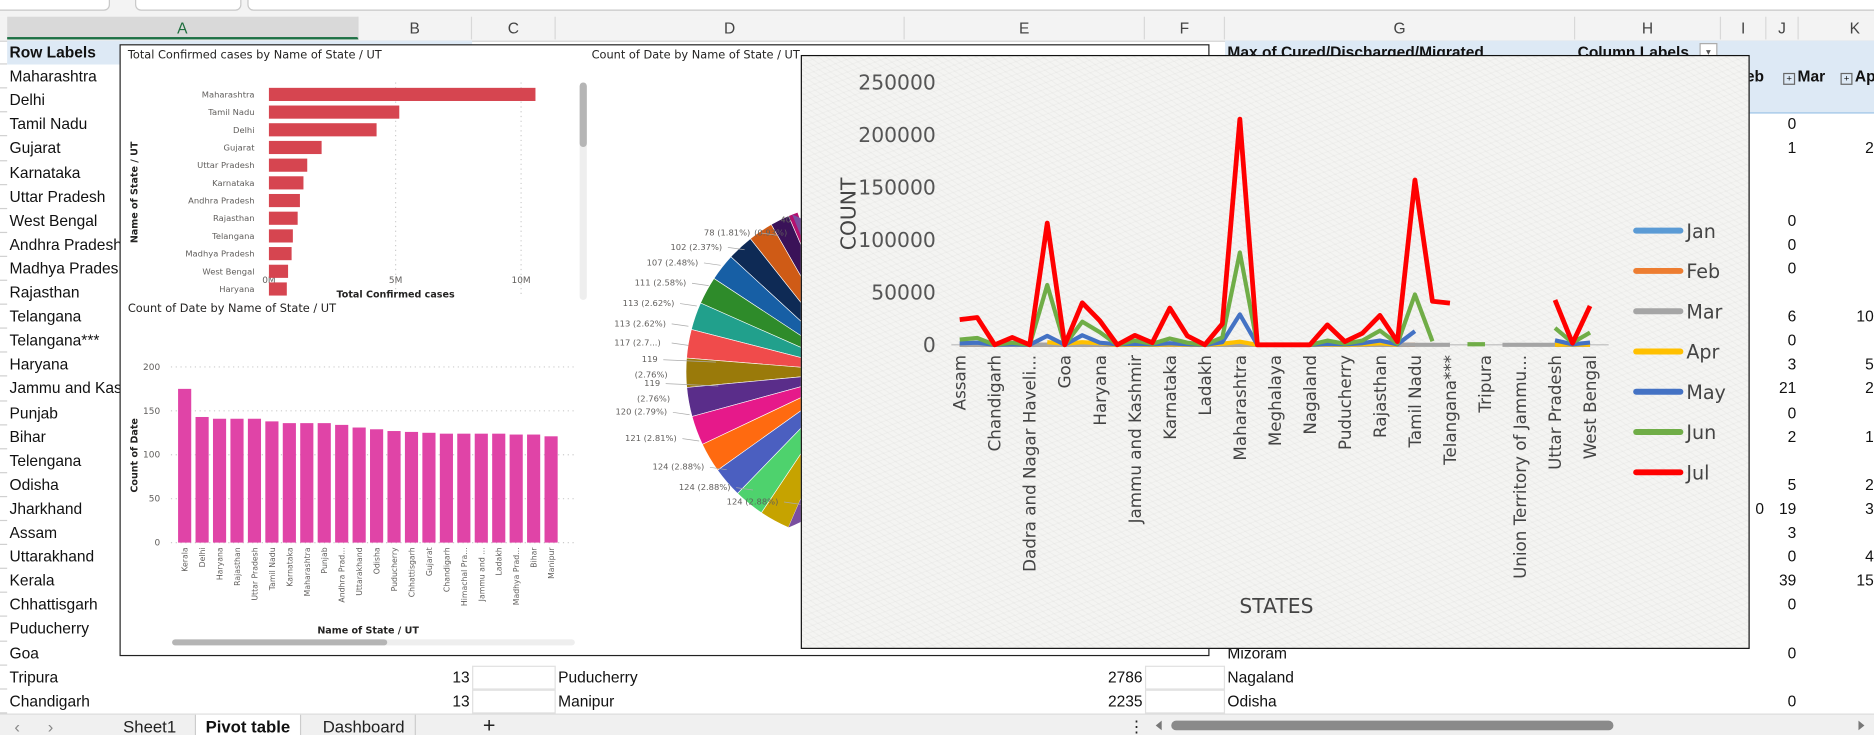 The width and height of the screenshot is (1874, 735). Describe the element at coordinates (1060, 5) in the screenshot. I see `formula-bar` at that location.